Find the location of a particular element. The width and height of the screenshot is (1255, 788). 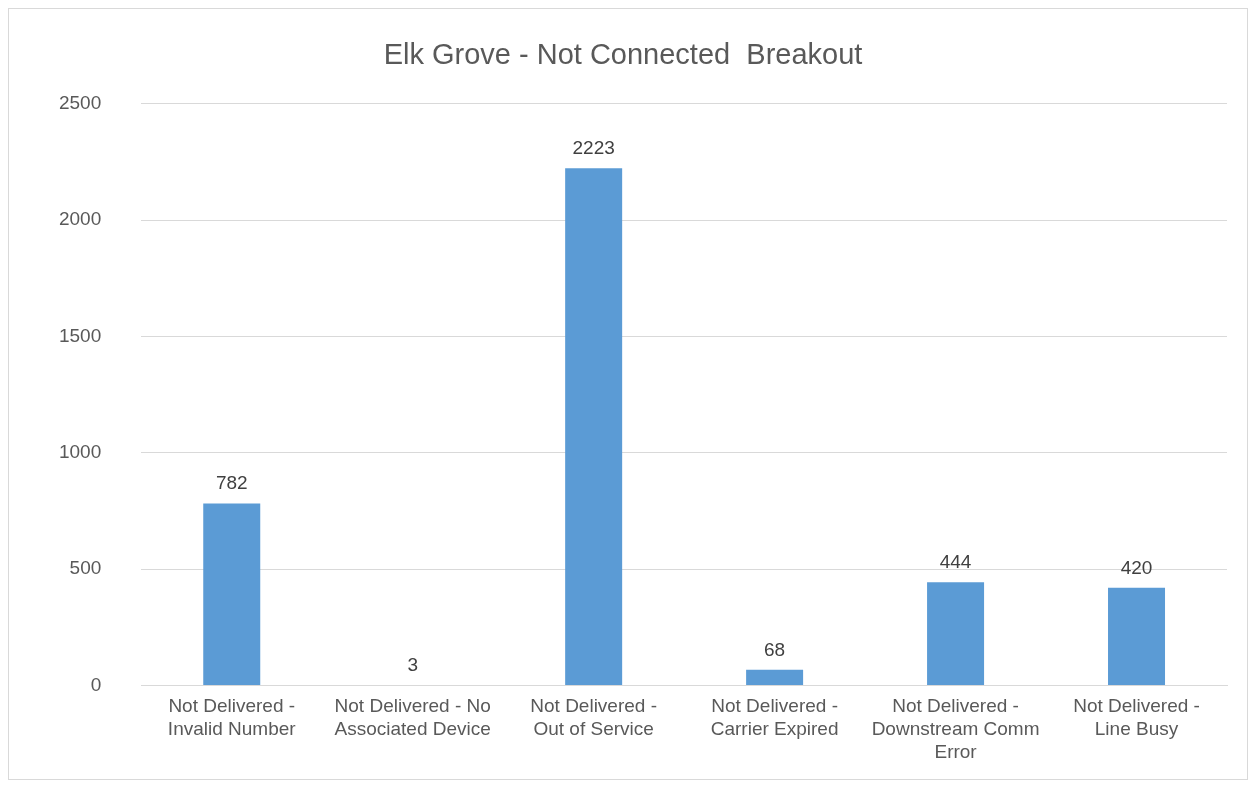

data-label: 420 is located at coordinates (1136, 567).